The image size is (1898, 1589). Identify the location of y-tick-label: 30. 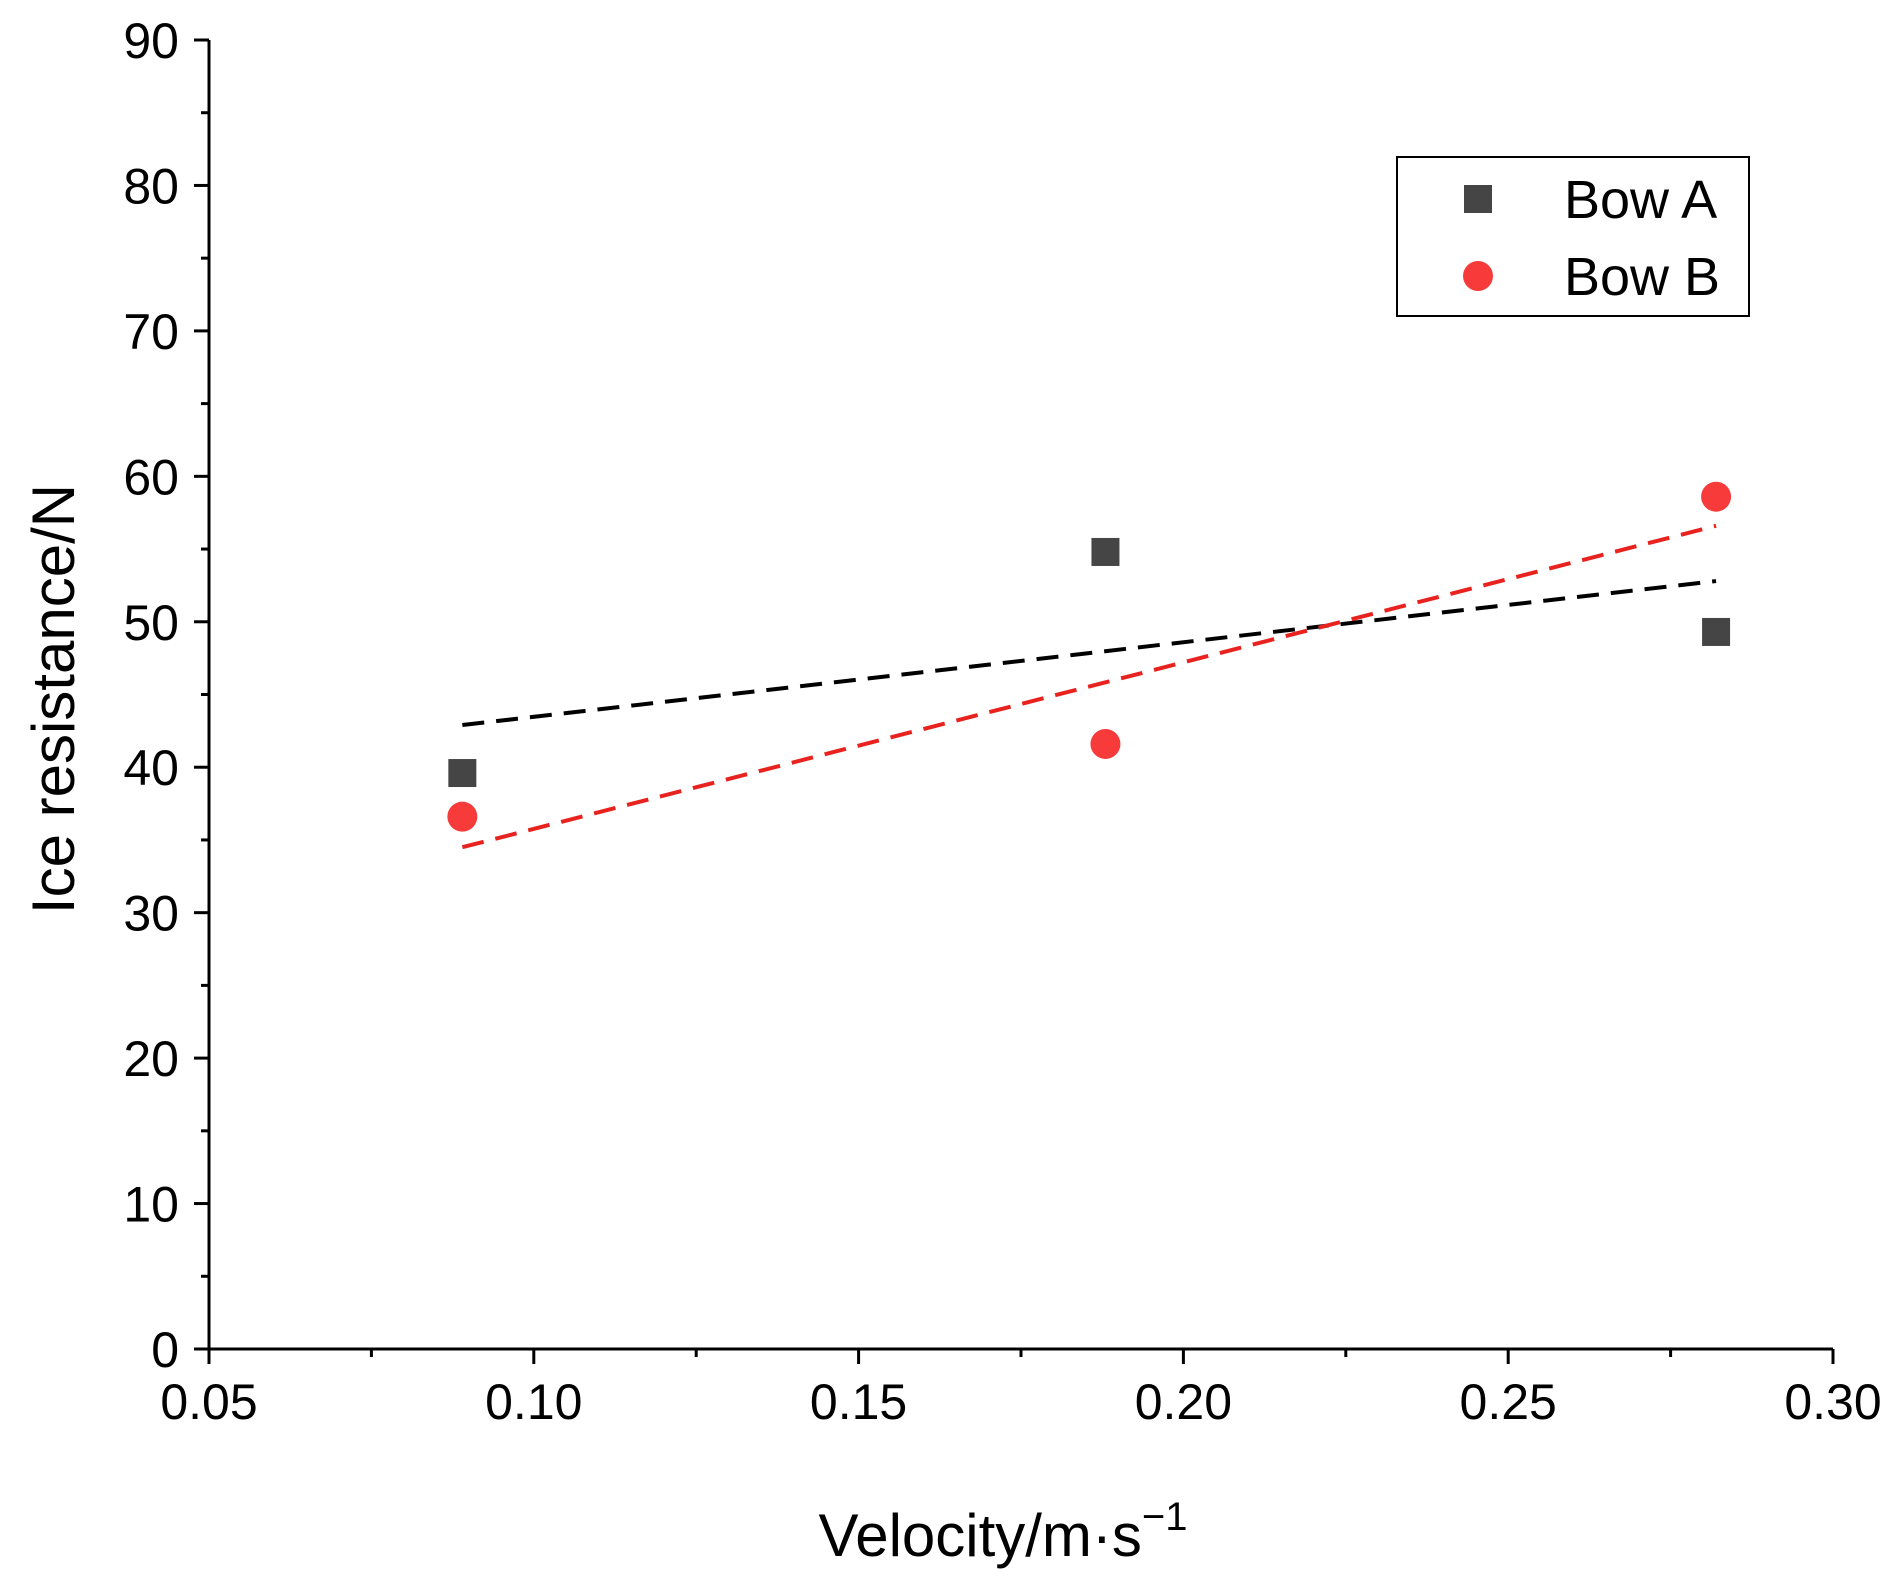
(151, 914).